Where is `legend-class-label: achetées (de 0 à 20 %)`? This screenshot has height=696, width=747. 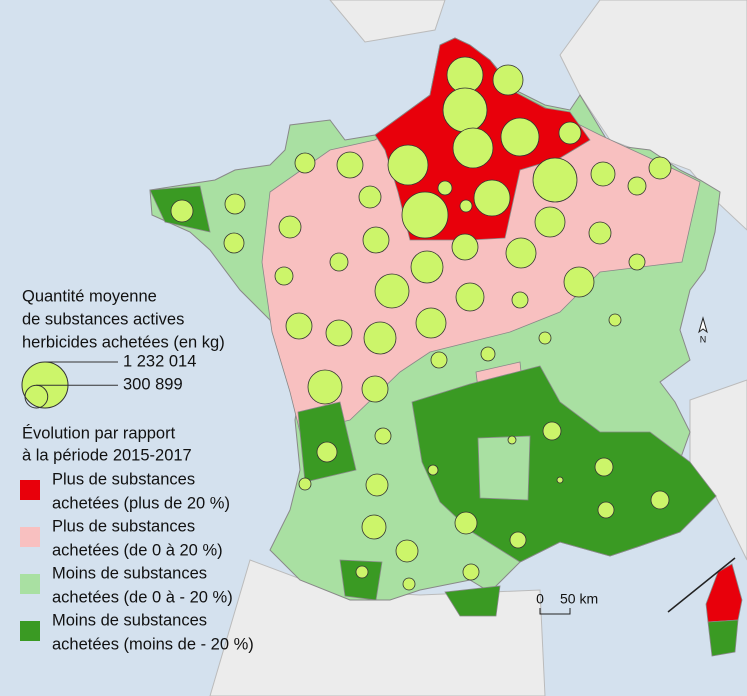 legend-class-label: achetées (de 0 à 20 %) is located at coordinates (137, 550).